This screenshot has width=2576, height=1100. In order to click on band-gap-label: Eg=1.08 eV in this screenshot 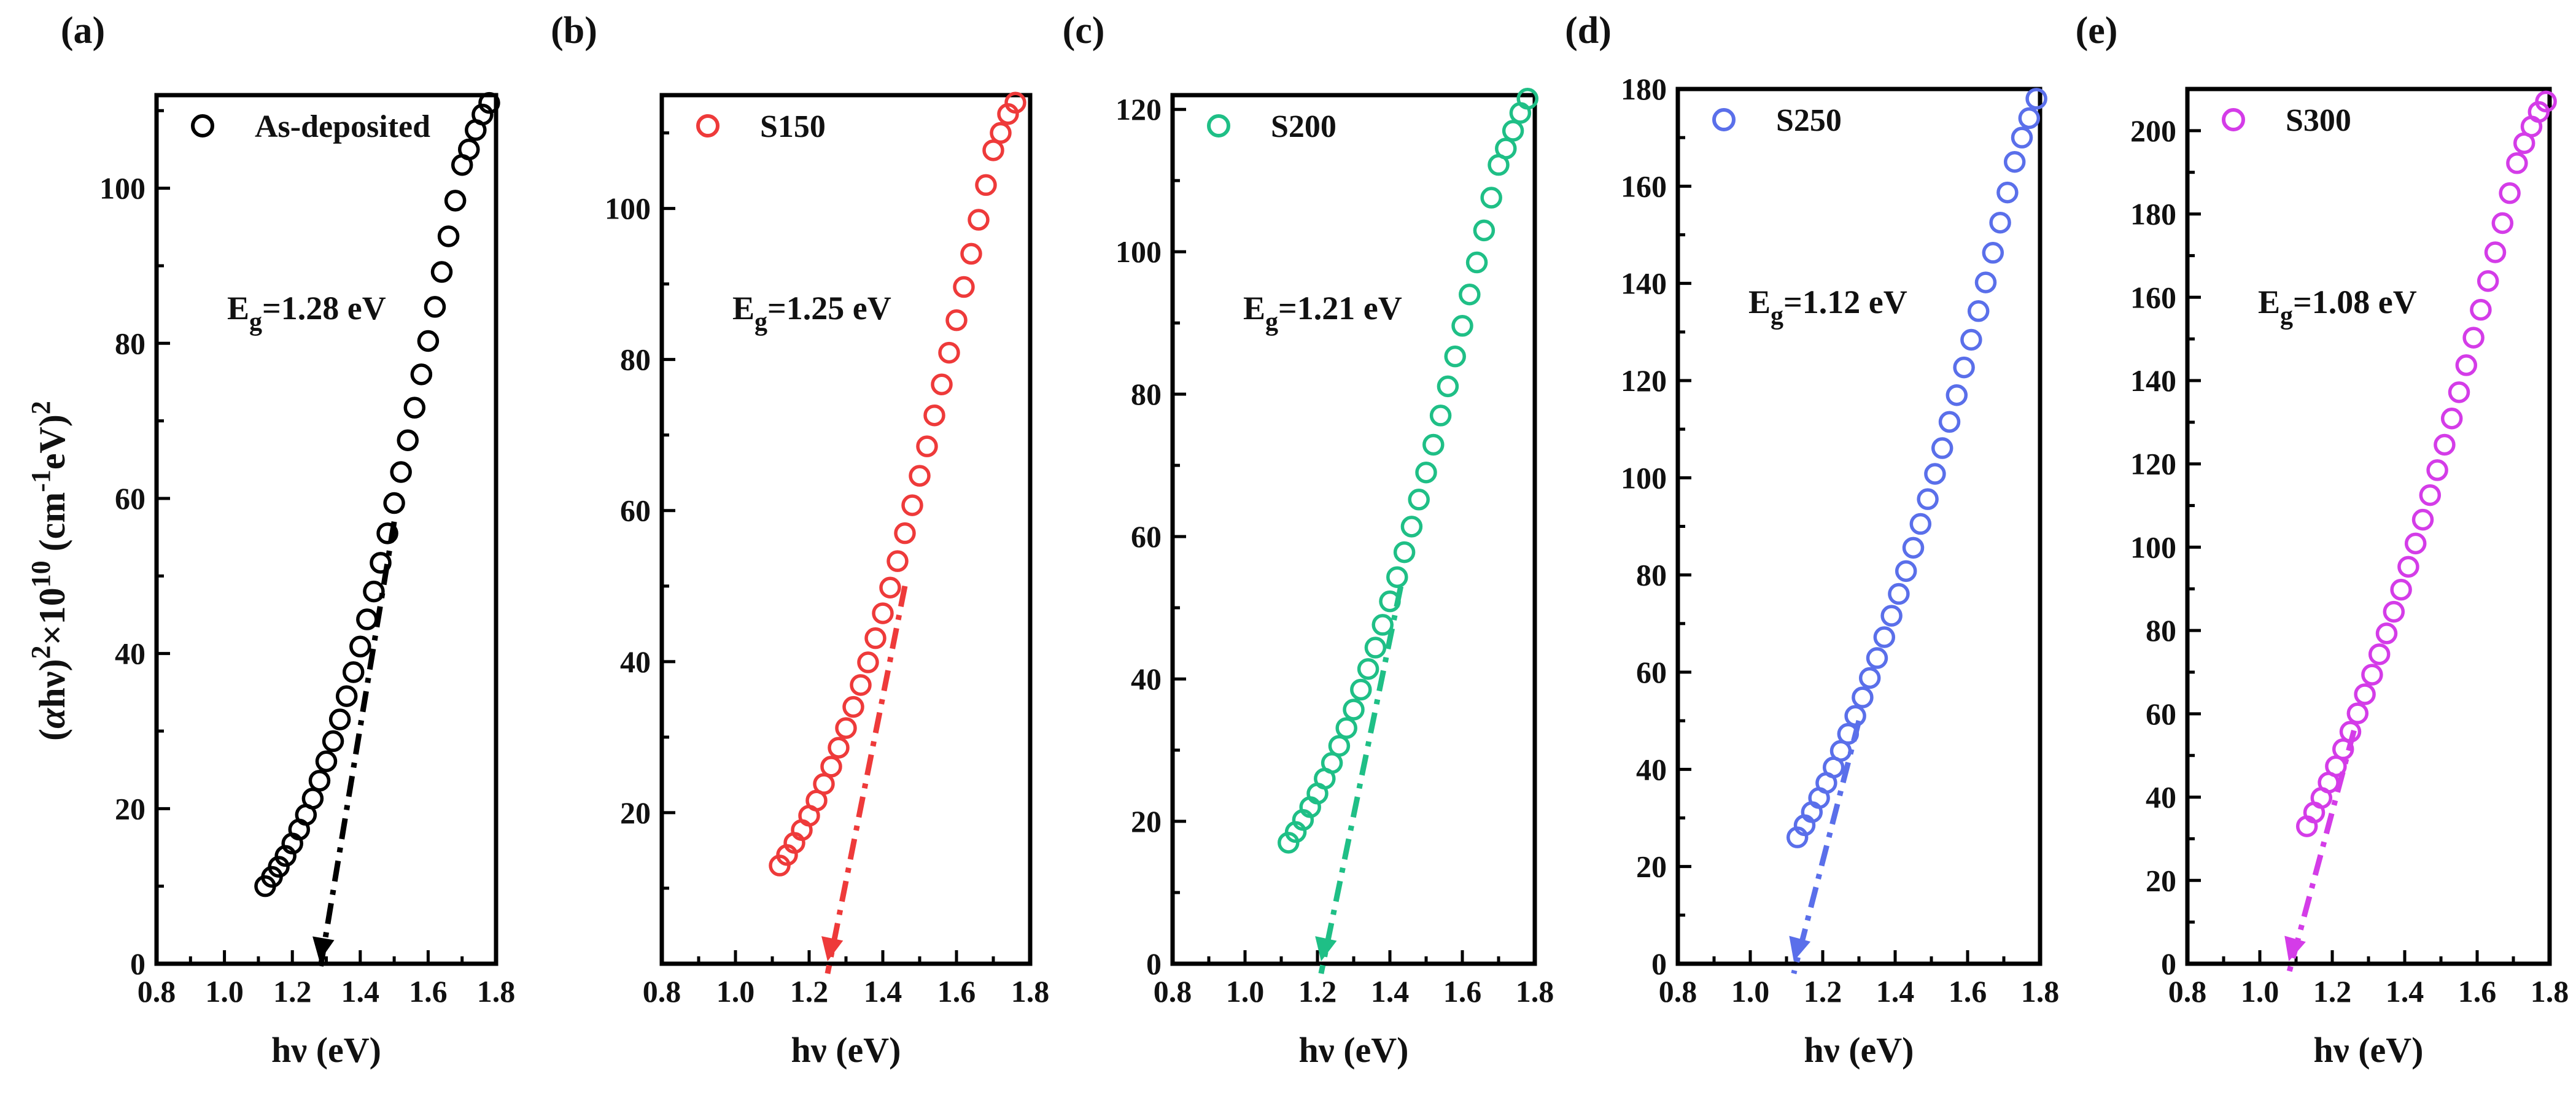, I will do `click(2337, 307)`.